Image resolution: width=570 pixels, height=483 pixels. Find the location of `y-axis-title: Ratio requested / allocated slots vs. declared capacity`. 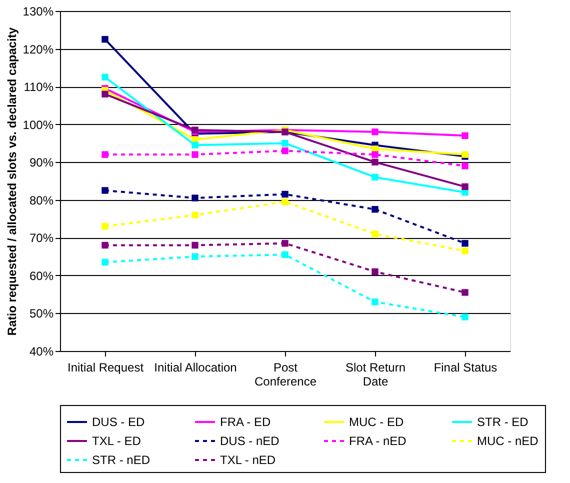

y-axis-title: Ratio requested / allocated slots vs. declared capacity is located at coordinates (11, 181).